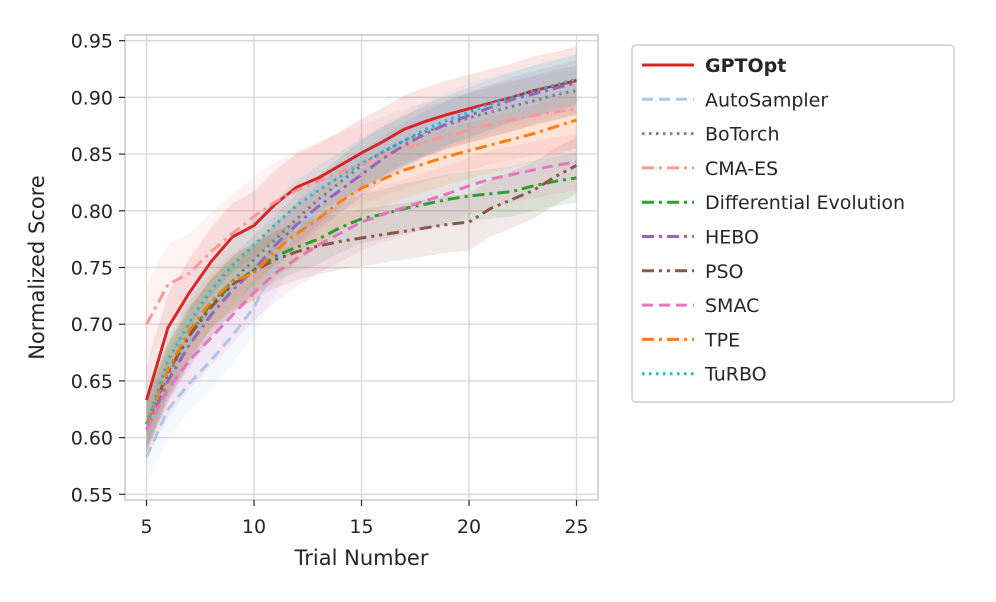  What do you see at coordinates (146, 527) in the screenshot?
I see `x-tick-label: 5` at bounding box center [146, 527].